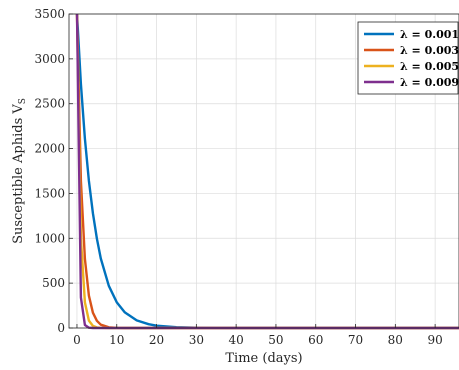 The height and width of the screenshot is (370, 459). Describe the element at coordinates (196, 340) in the screenshot. I see `x-tick-label: 30` at that location.